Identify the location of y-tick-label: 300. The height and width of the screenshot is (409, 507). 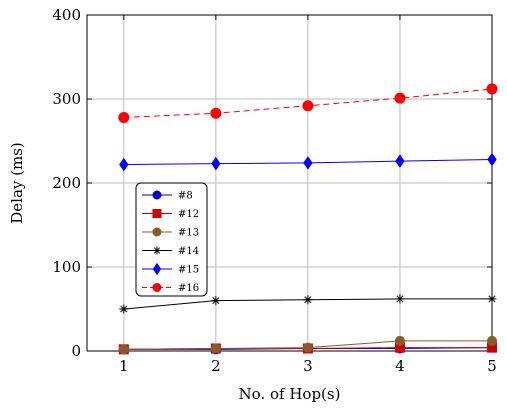
(66, 99).